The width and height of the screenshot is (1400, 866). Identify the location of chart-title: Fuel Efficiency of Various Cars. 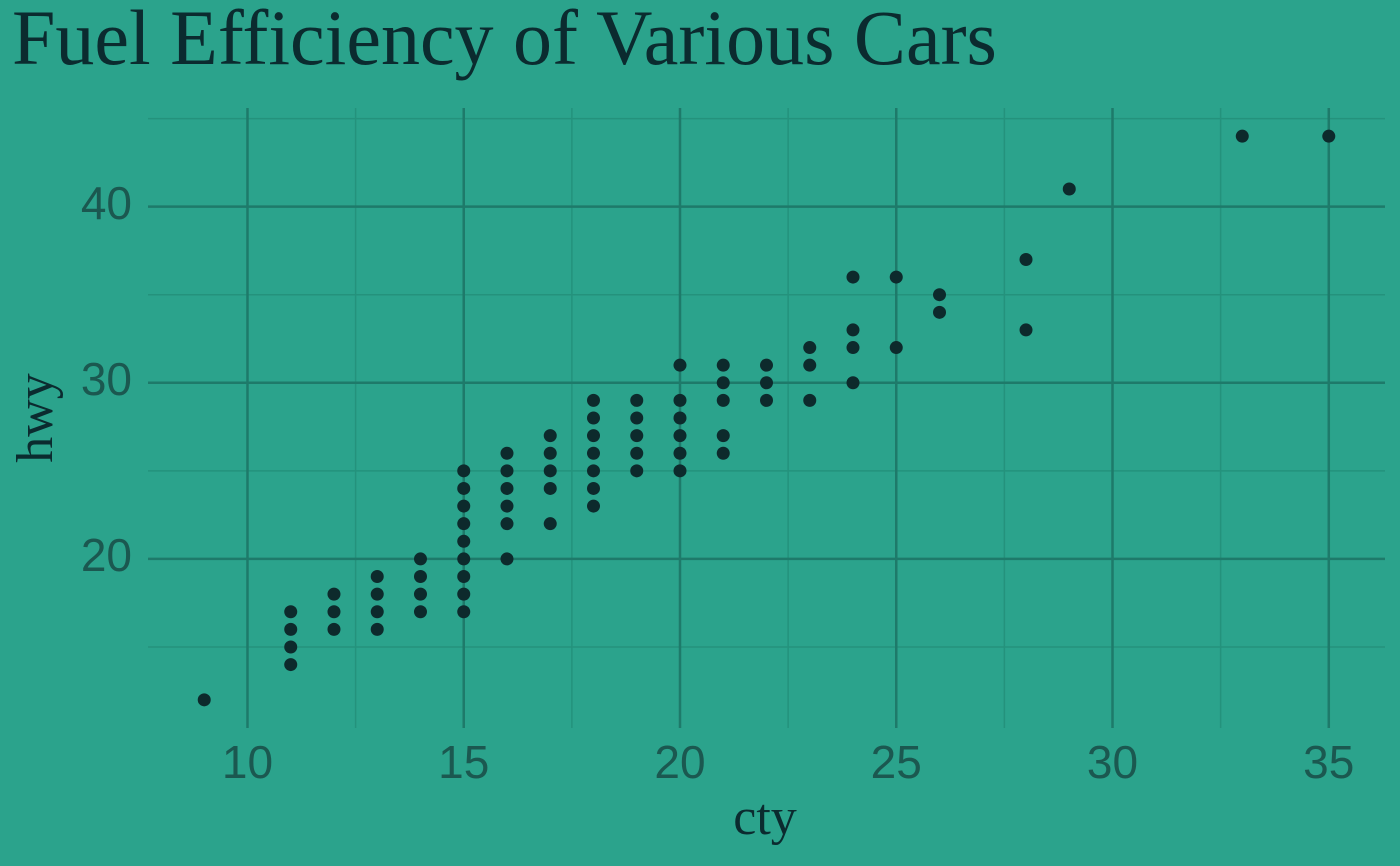
(504, 40).